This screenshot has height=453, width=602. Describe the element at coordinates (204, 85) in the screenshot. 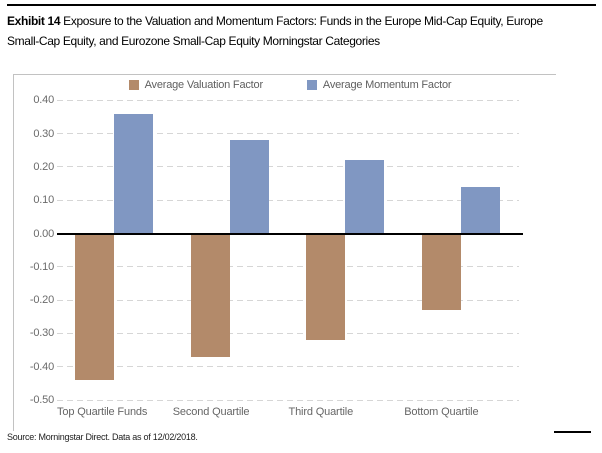

I see `legend-label-valuation: Average Valuation Factor` at that location.